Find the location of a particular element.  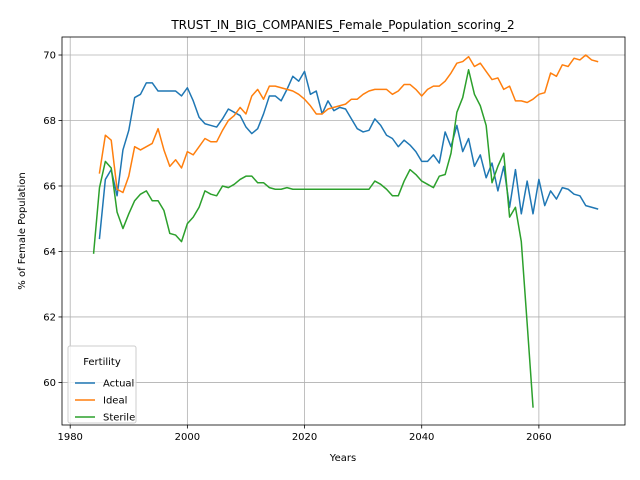

x-tick-label: 2060 is located at coordinates (538, 437).